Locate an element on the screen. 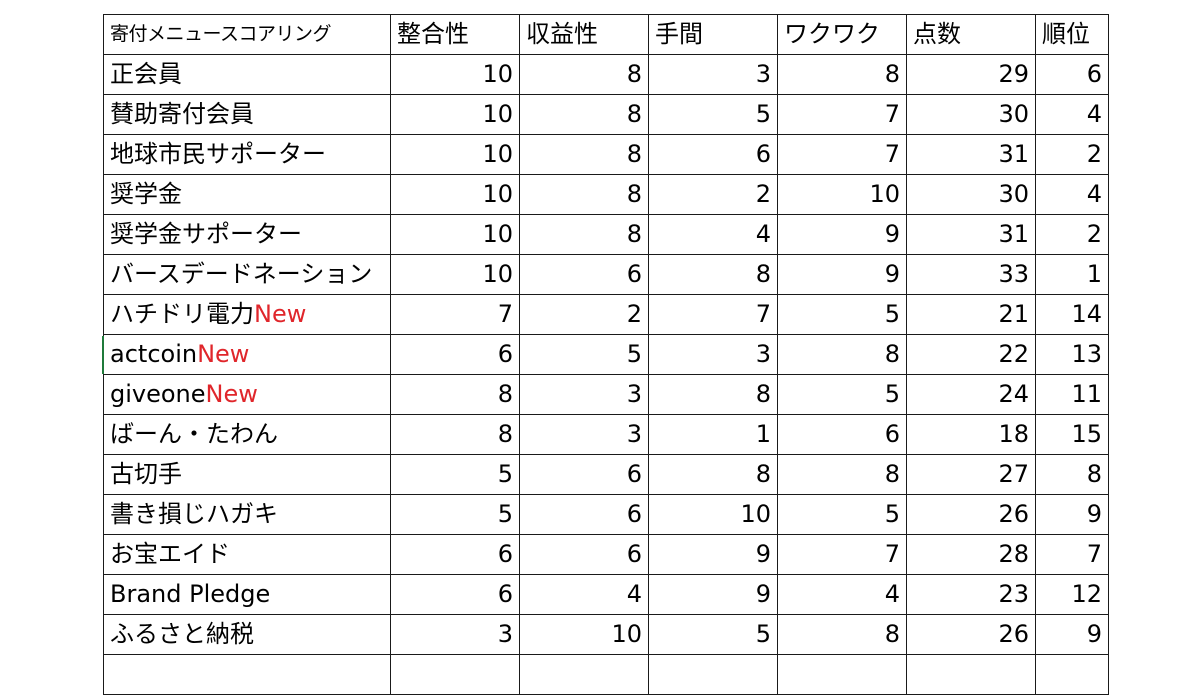 The width and height of the screenshot is (1200, 695). cell-rank: 4 is located at coordinates (1072, 114).